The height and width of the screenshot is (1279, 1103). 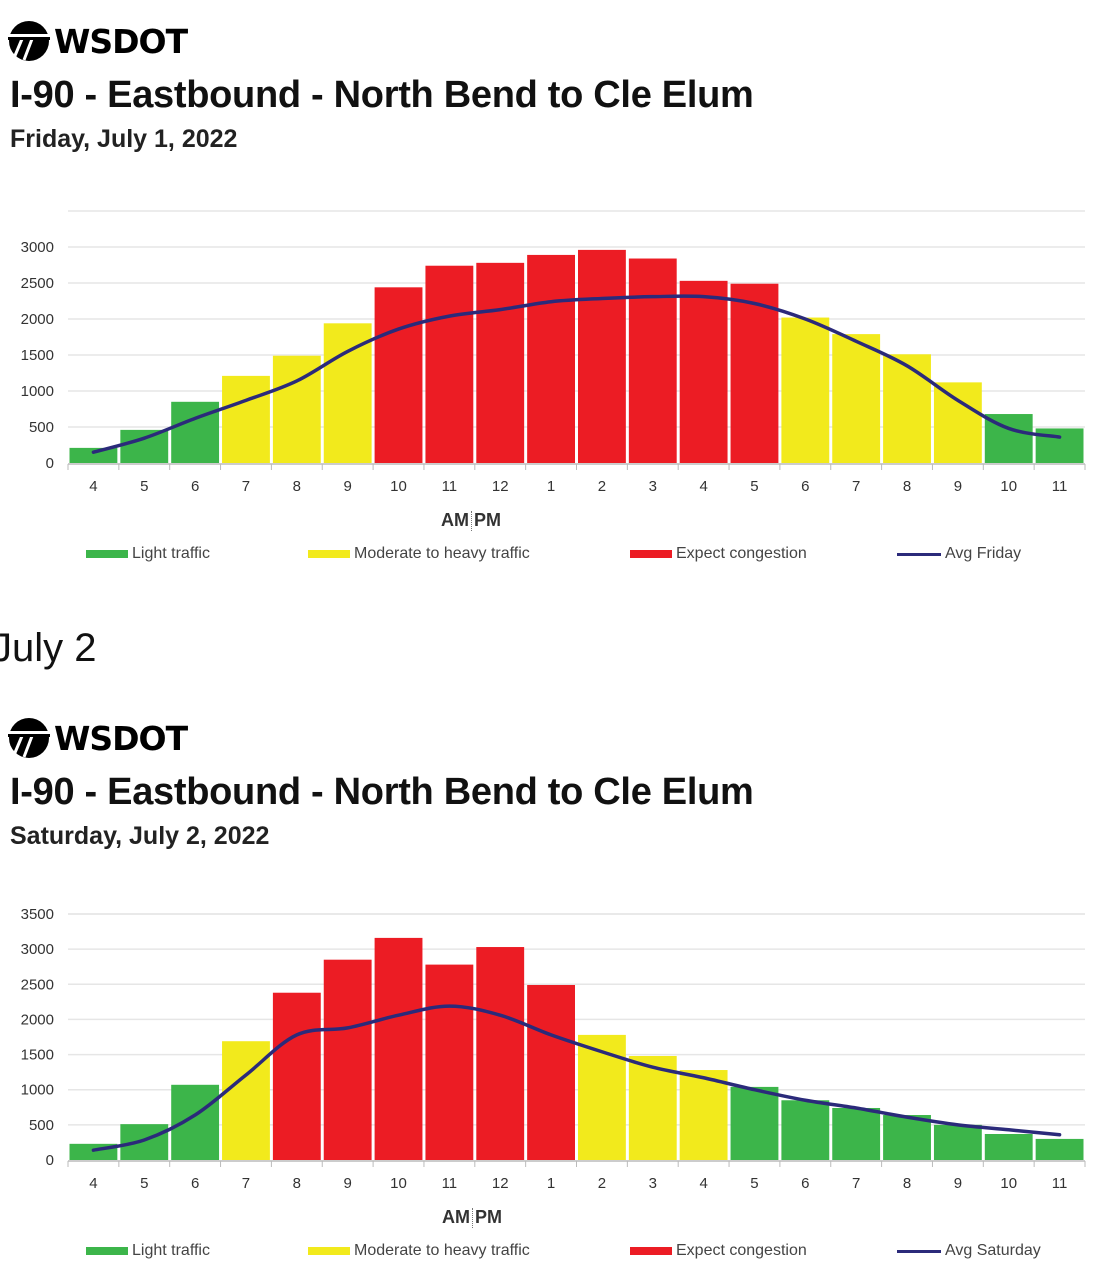 I want to click on x-tick-label: 3, so click(x=653, y=486).